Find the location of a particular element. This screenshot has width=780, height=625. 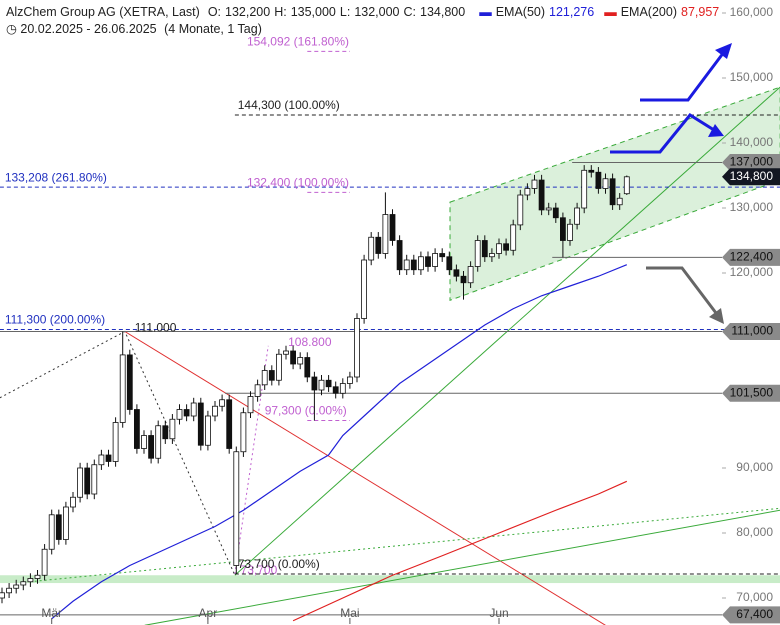

price-box-label: 111,000 is located at coordinates (752, 331).